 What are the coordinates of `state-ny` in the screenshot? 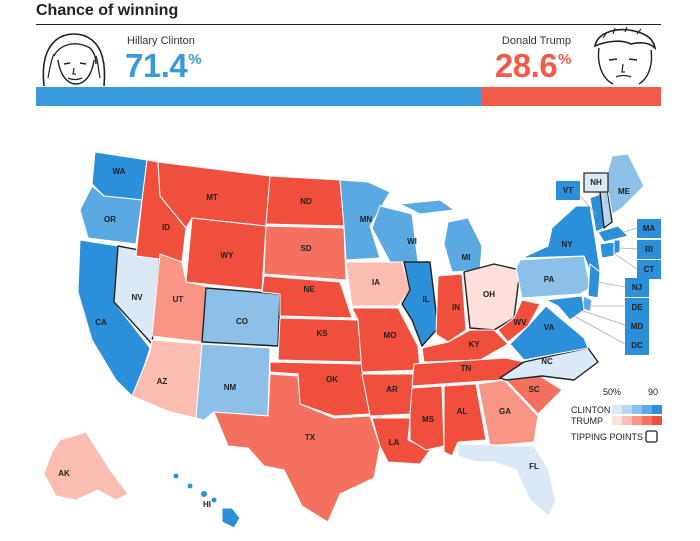 It's located at (561, 241).